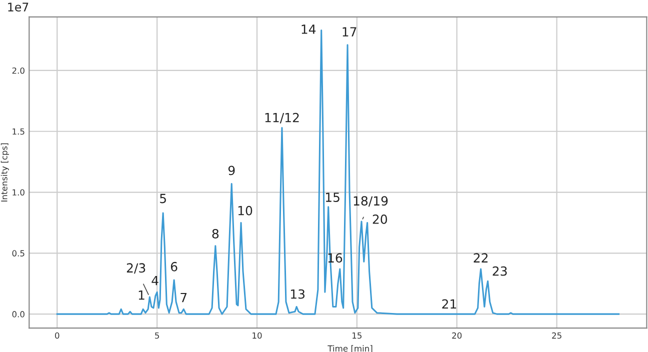 This screenshot has width=648, height=352. I want to click on annotation: 11/12, so click(282, 118).